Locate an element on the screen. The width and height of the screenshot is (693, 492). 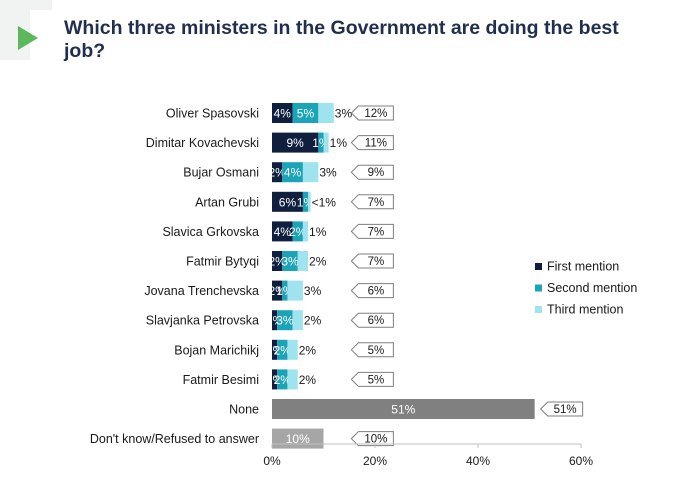
total-label: 11% is located at coordinates (376, 144).